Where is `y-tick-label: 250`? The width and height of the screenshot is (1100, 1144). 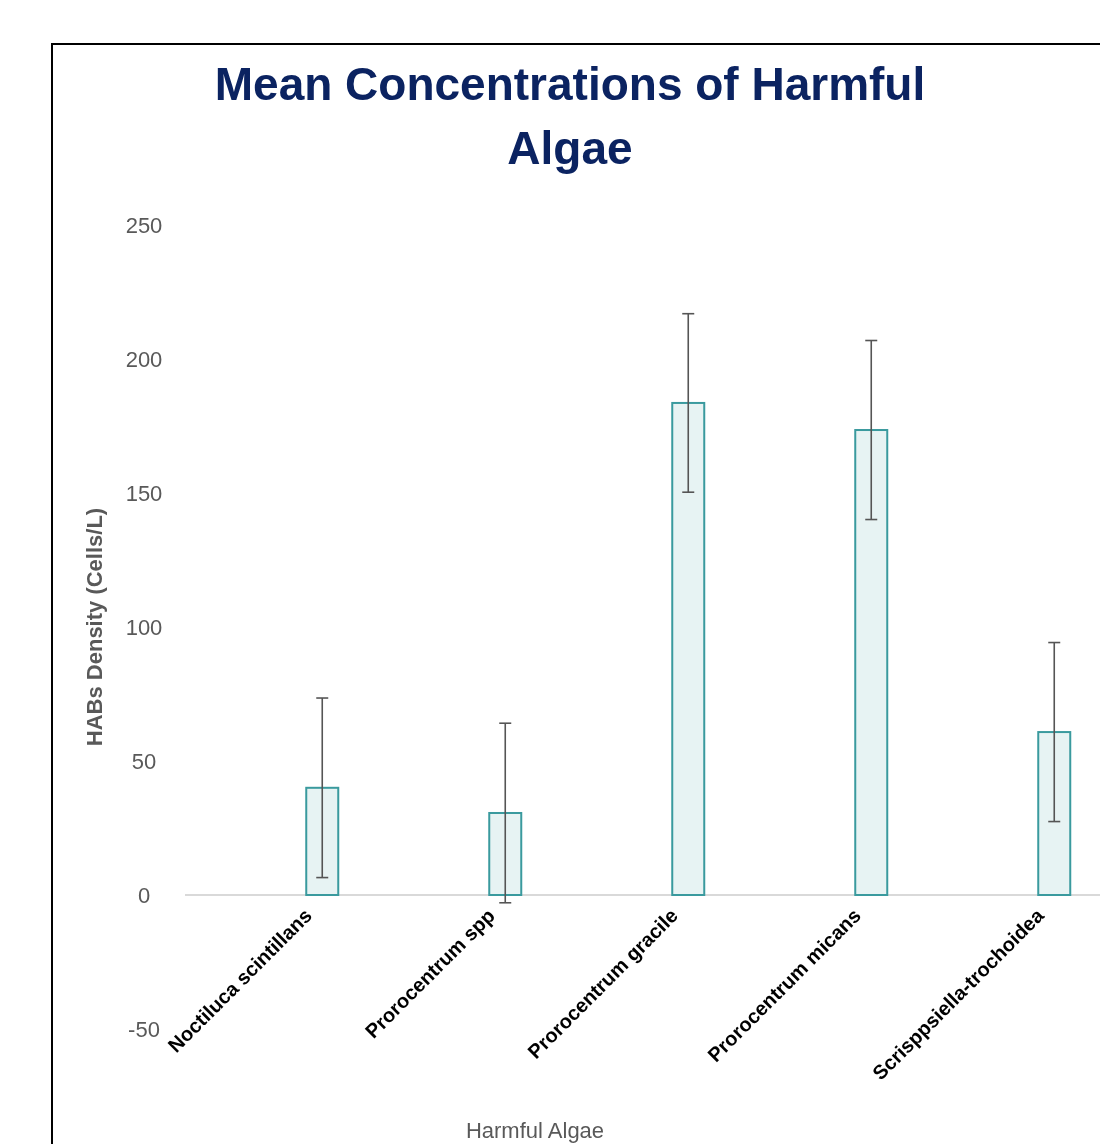 y-tick-label: 250 is located at coordinates (144, 225).